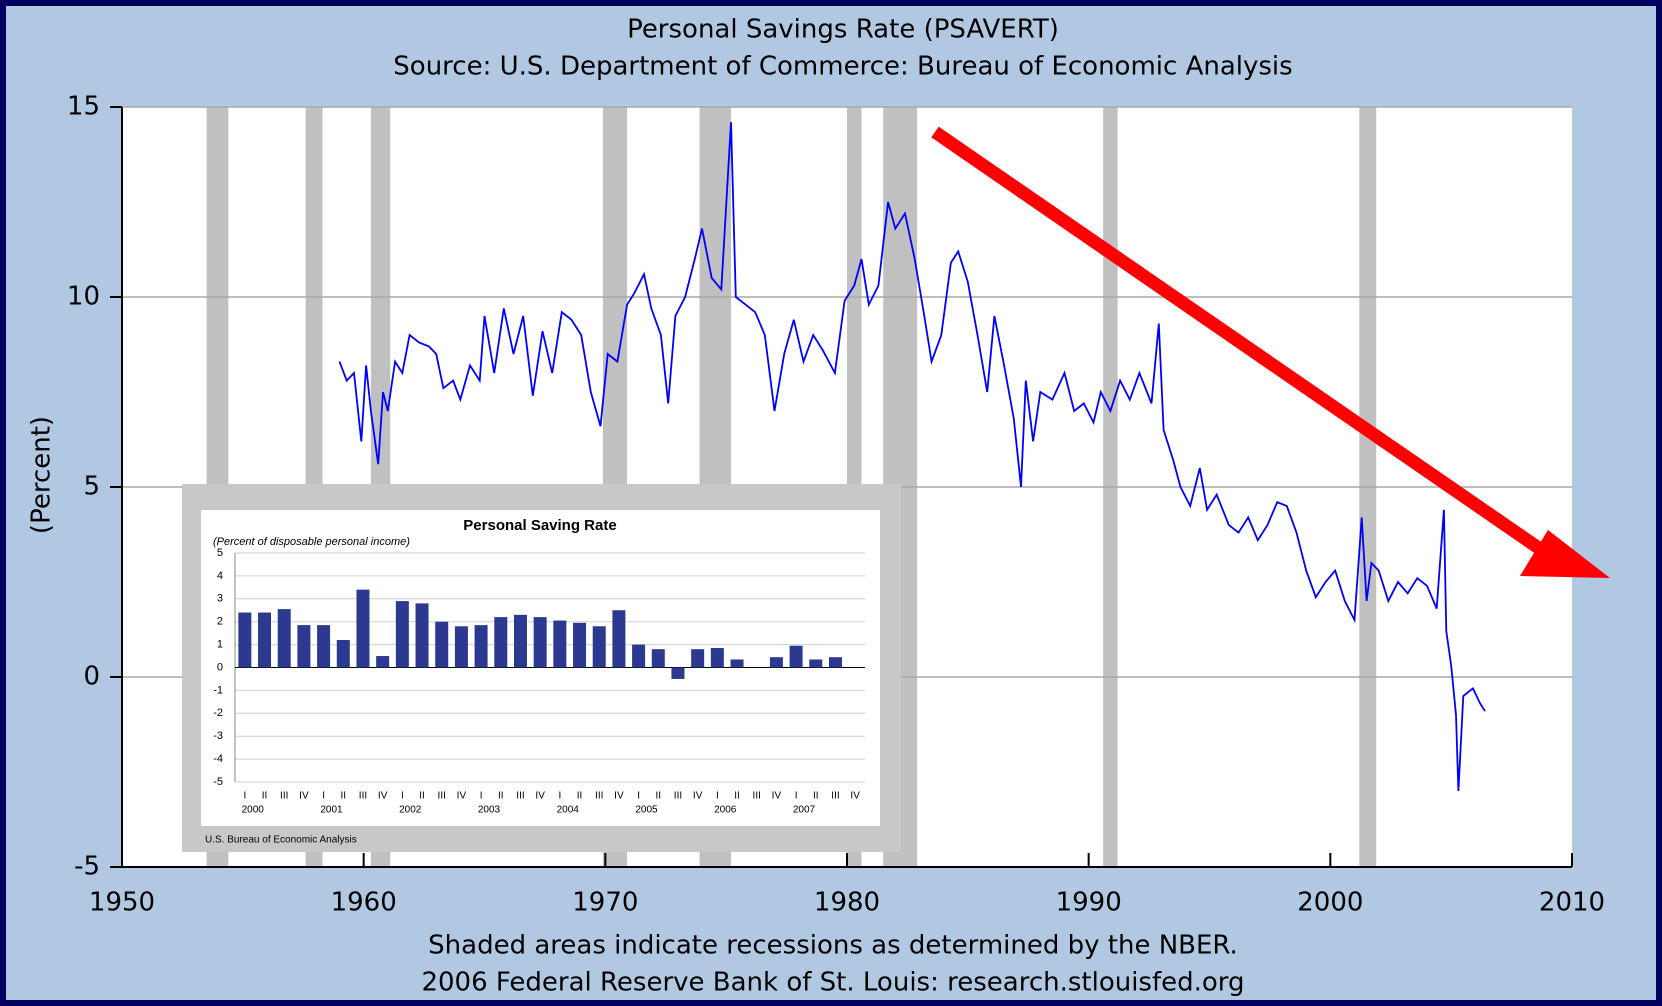  Describe the element at coordinates (220, 576) in the screenshot. I see `inset-y-tick-label: 4` at that location.